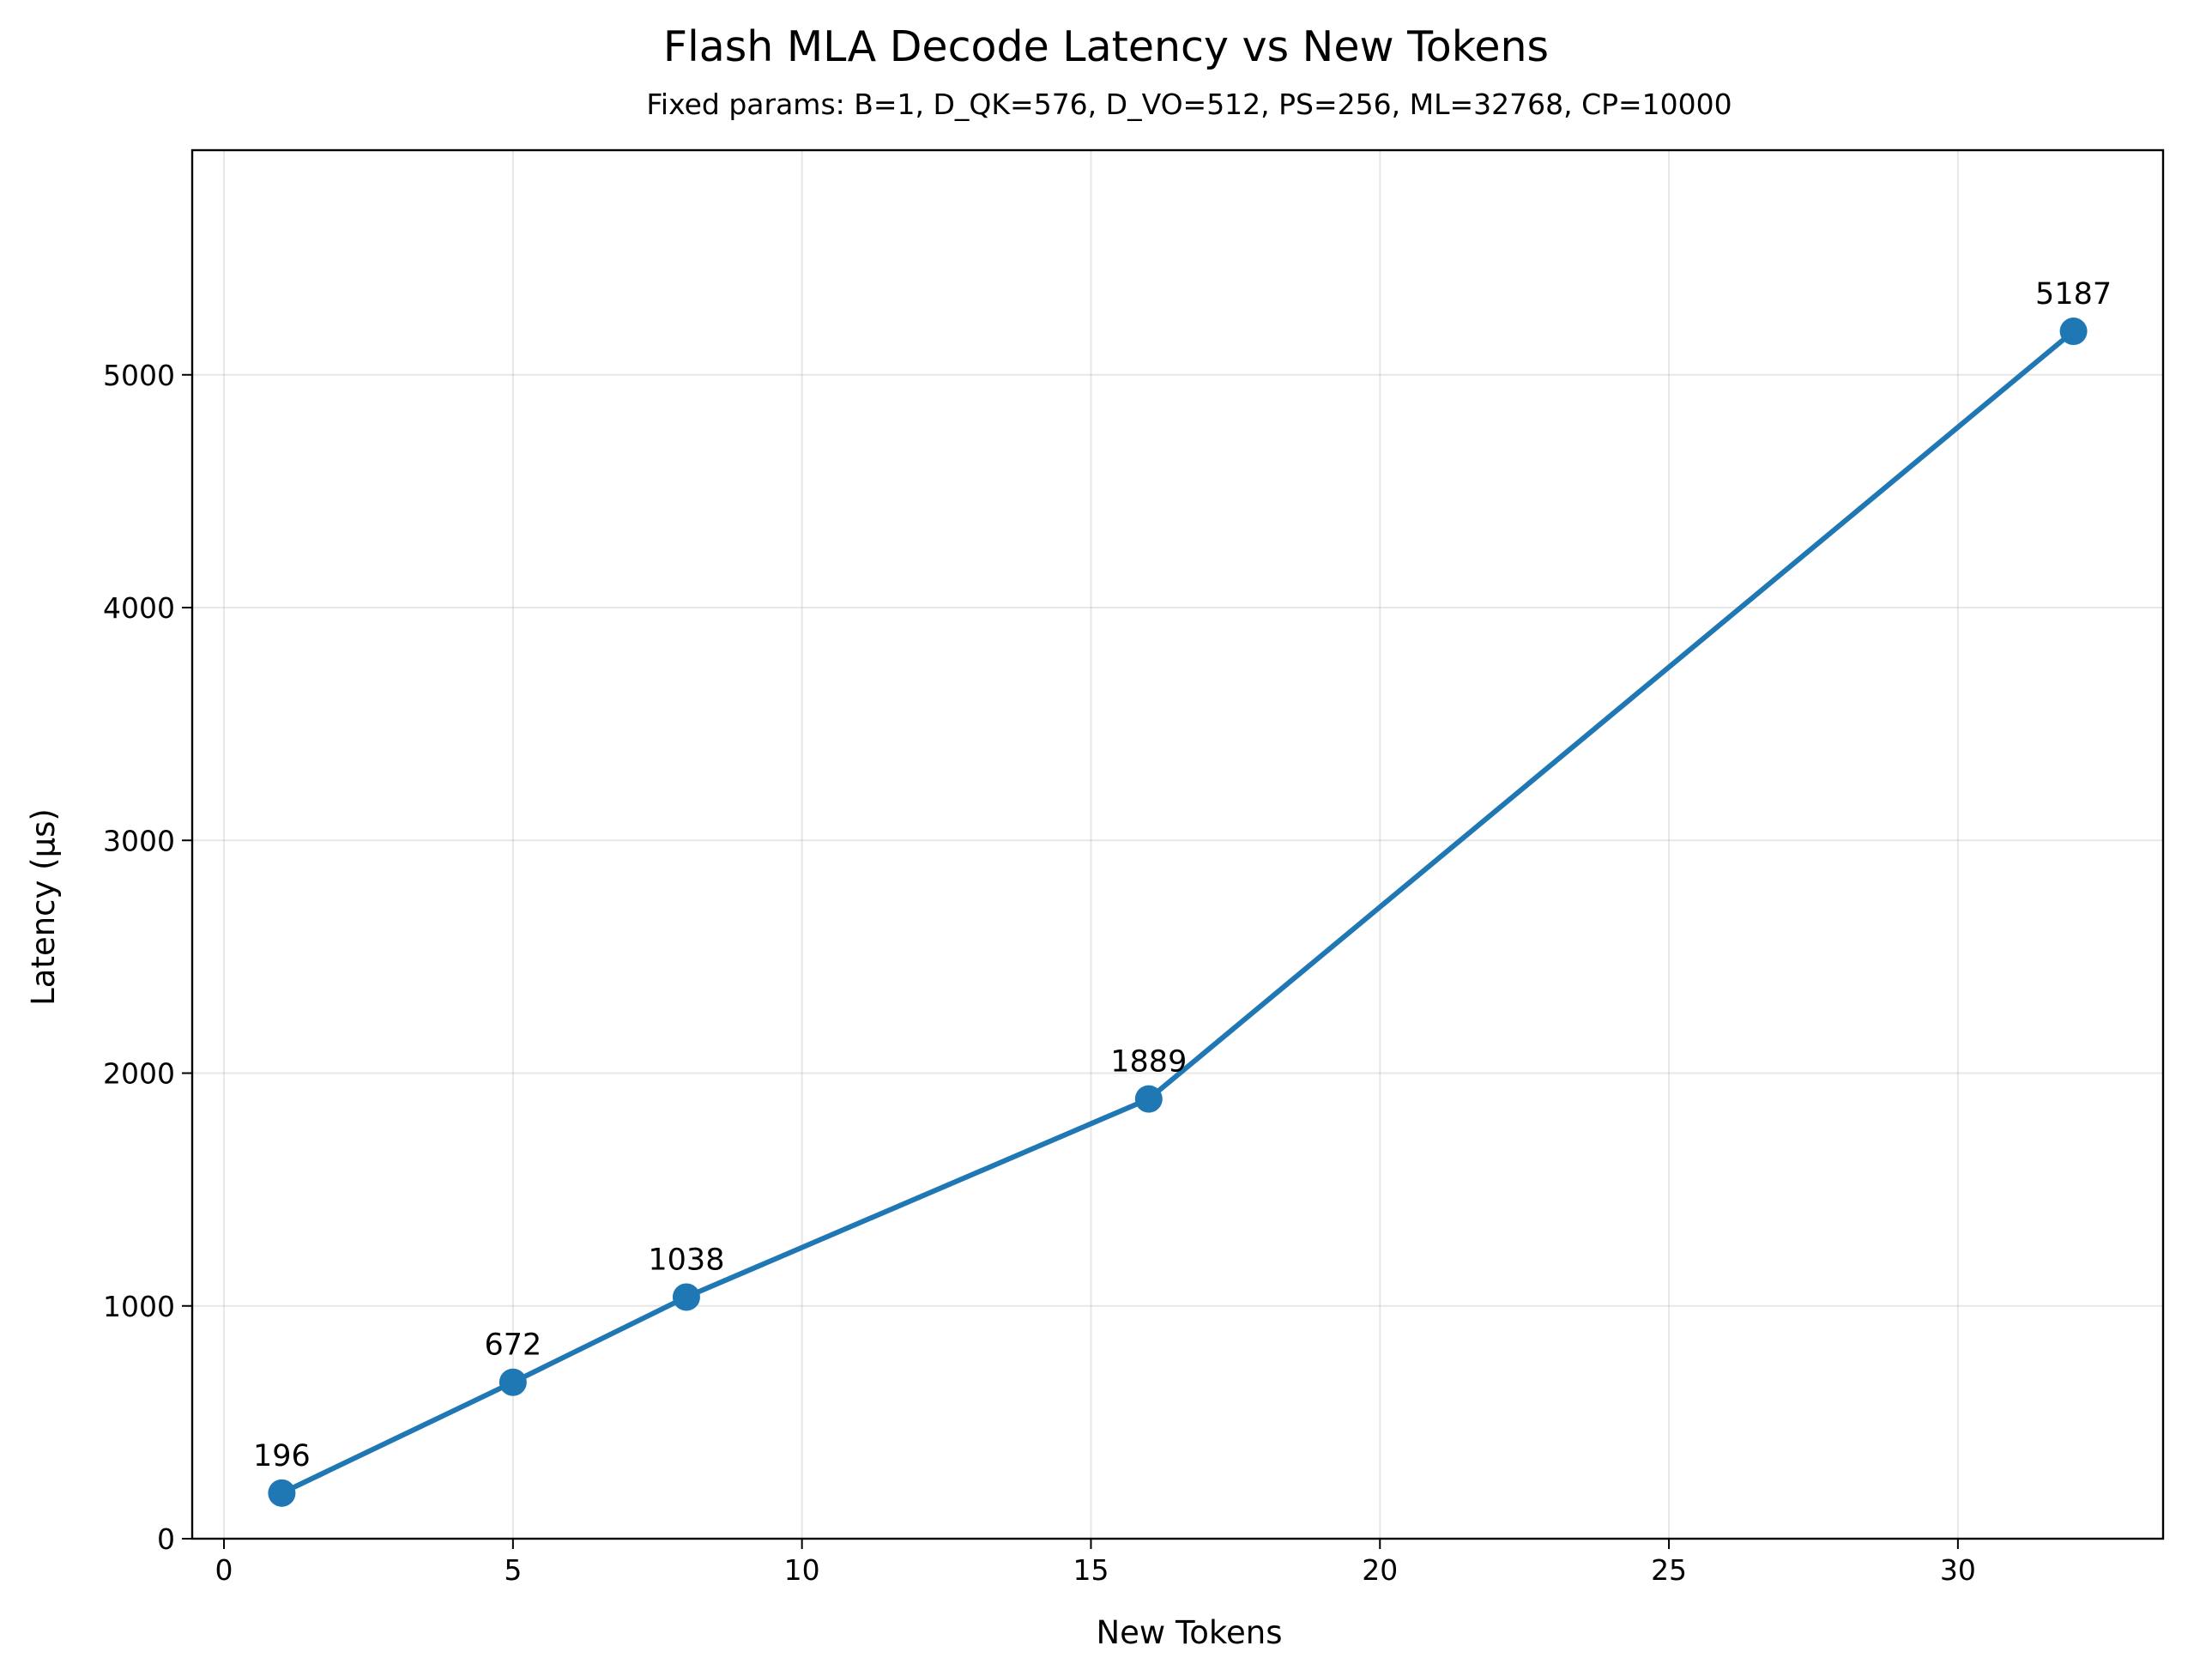 This screenshot has height=1676, width=2212. What do you see at coordinates (282, 1456) in the screenshot?
I see `data-label: 196` at bounding box center [282, 1456].